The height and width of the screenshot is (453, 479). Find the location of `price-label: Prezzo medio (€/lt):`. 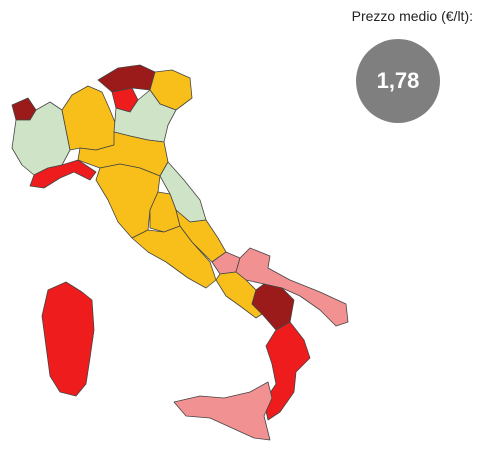

price-label: Prezzo medio (€/lt): is located at coordinates (412, 16).